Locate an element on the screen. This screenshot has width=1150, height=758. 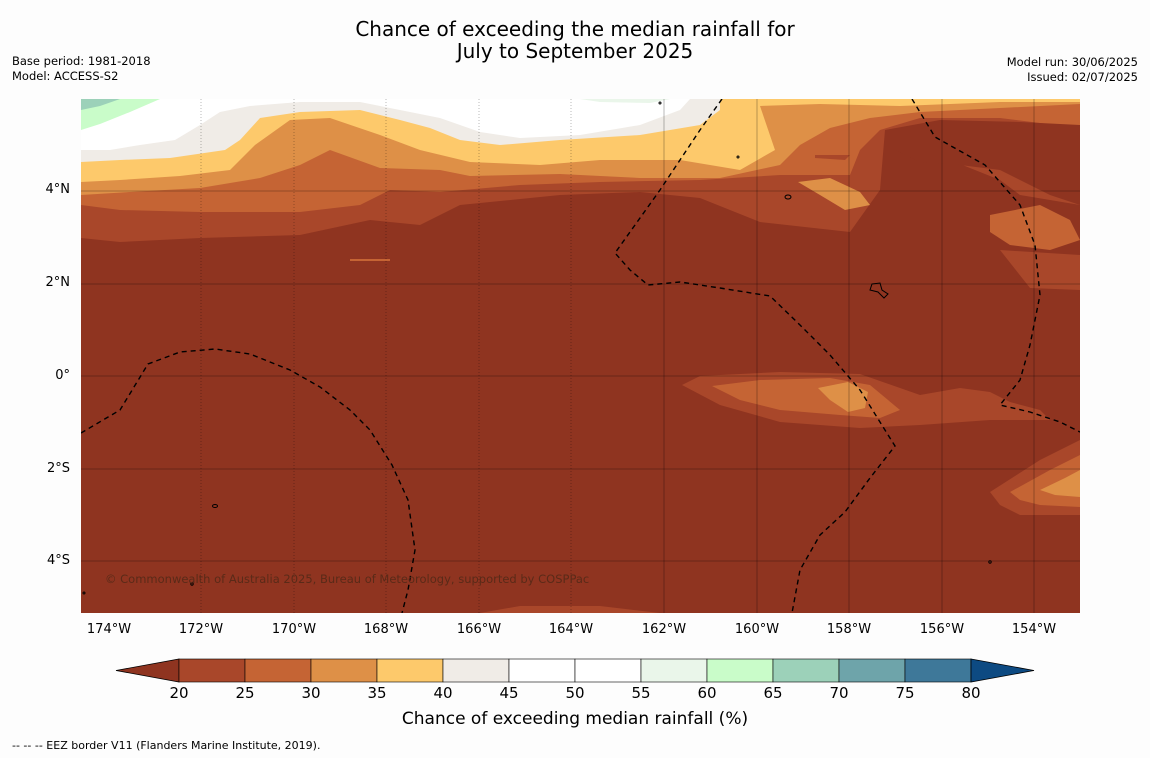
eez-border-west is located at coordinates (248, 480).